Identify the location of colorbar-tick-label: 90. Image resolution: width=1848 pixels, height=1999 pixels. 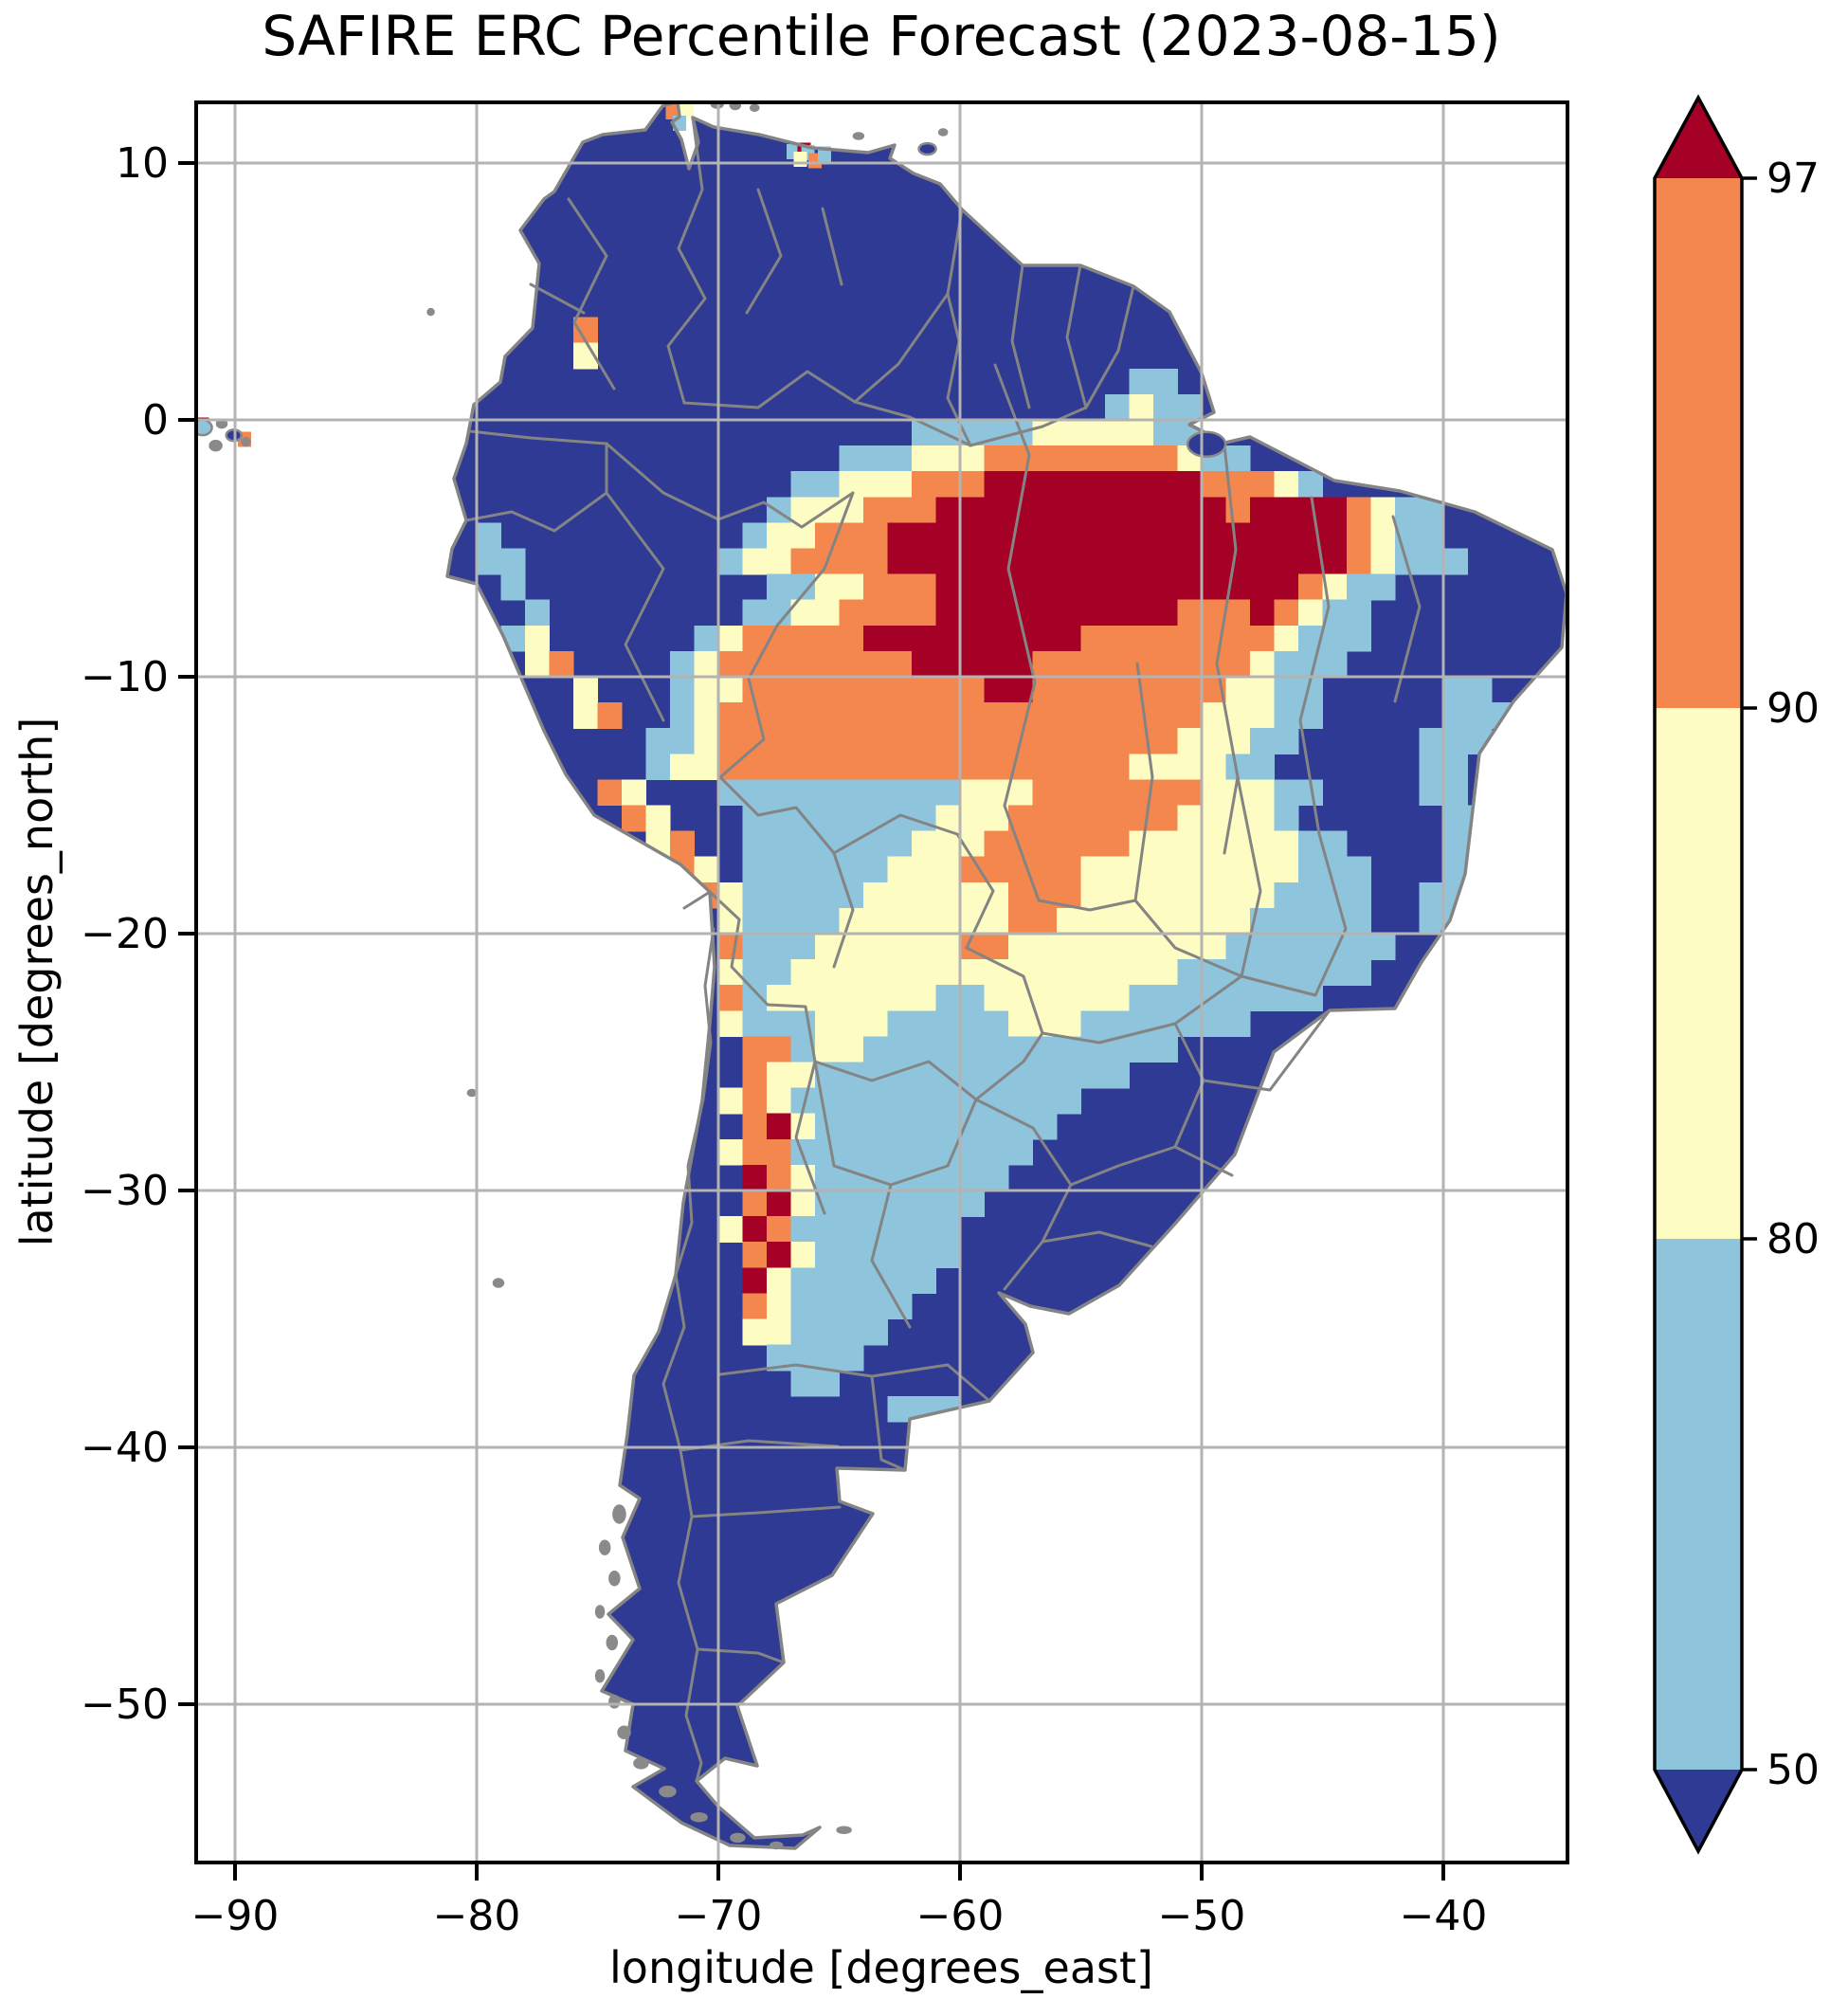
(1793, 709).